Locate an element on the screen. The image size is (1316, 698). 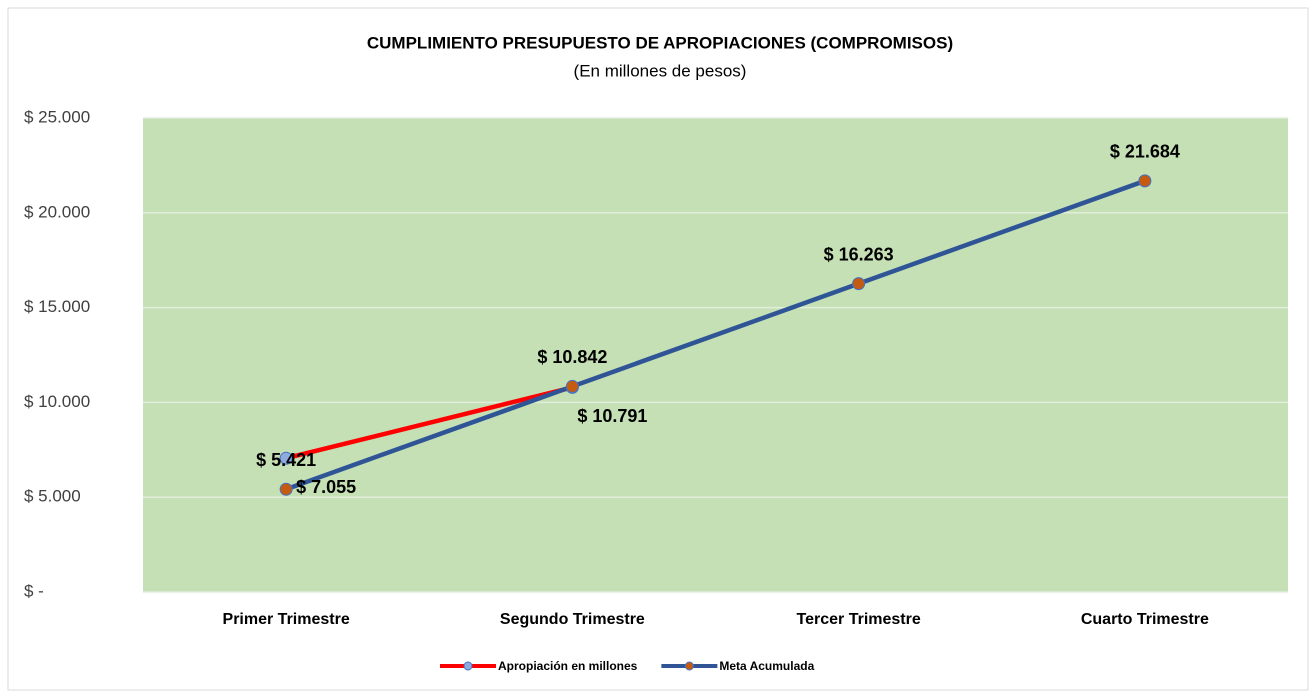
data-label: $ 10.842 is located at coordinates (572, 357).